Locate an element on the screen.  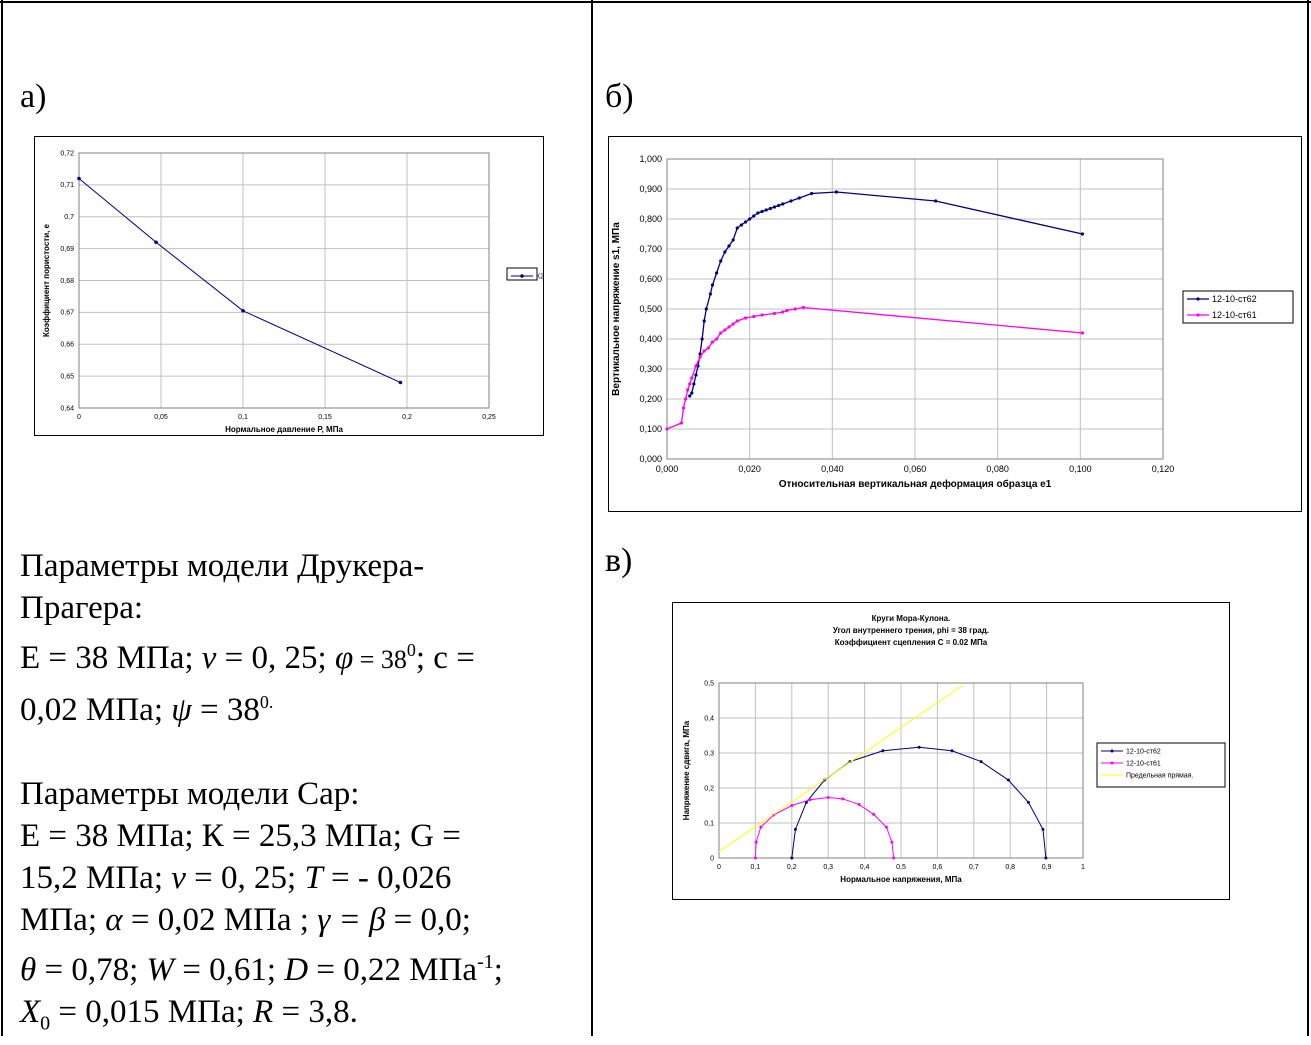
y-tick-label: 0,200 is located at coordinates (650, 399).